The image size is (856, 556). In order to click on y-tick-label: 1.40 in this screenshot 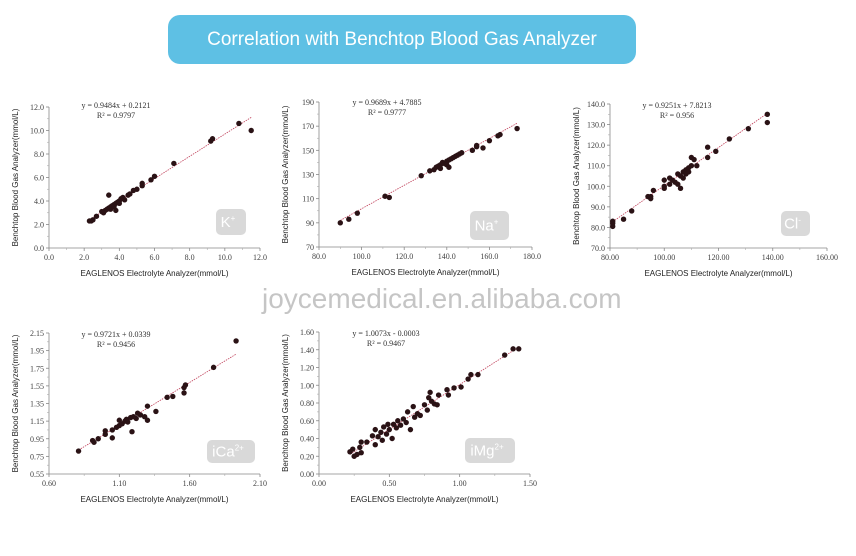, I will do `click(307, 350)`.